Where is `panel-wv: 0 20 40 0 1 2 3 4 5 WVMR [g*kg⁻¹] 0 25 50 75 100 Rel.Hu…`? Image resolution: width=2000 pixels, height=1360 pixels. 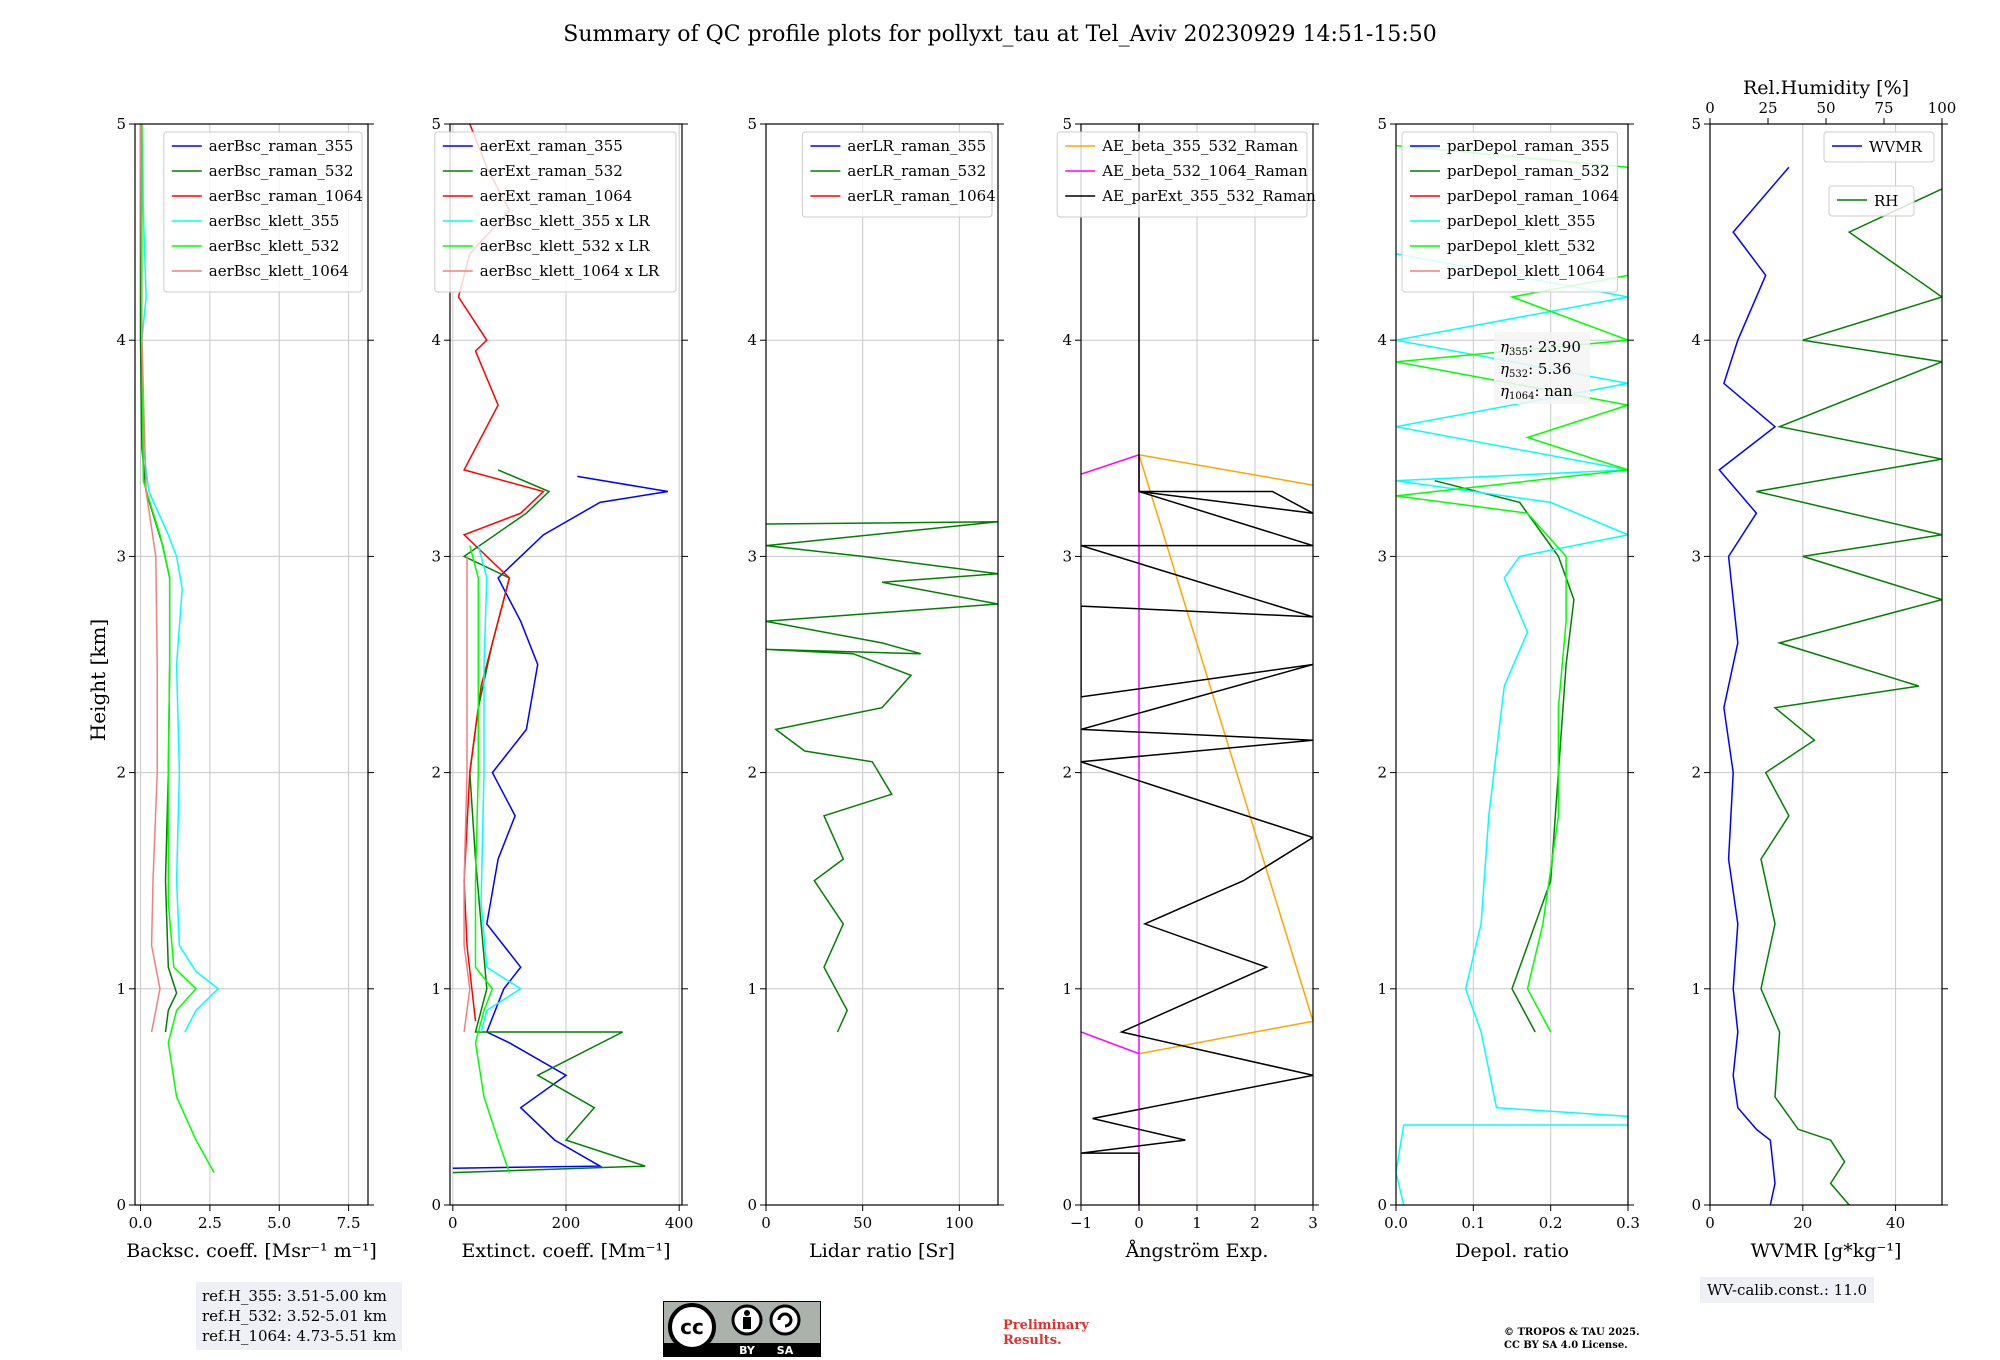 panel-wv: 0 20 40 0 1 2 3 4 5 WVMR [g*kg⁻¹] 0 25 50 75 100 Rel.Hu… is located at coordinates (1823, 669).